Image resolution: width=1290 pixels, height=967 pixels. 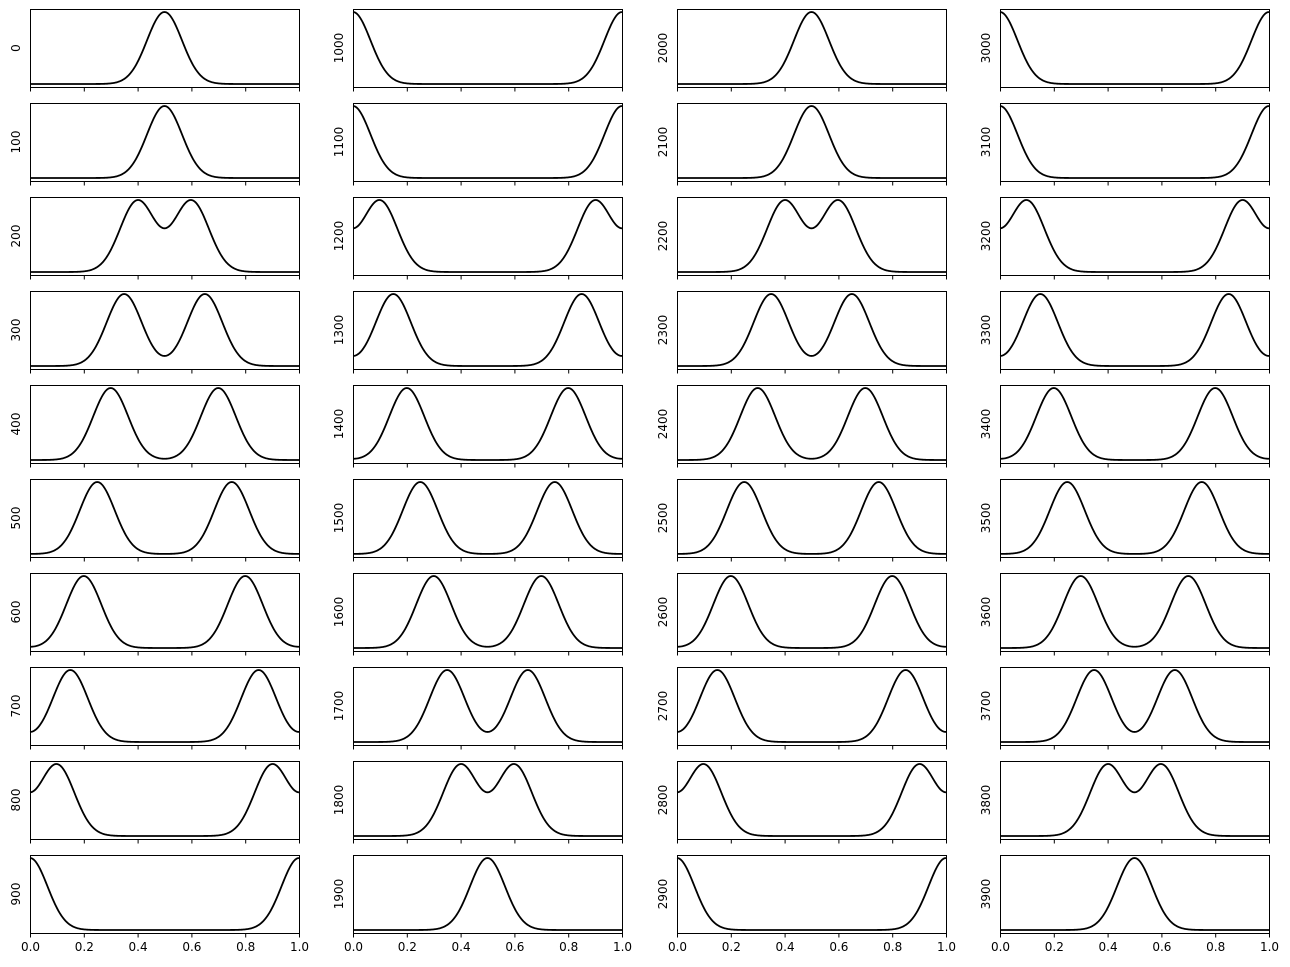 What do you see at coordinates (663, 142) in the screenshot?
I see `y-axis-label: 2100` at bounding box center [663, 142].